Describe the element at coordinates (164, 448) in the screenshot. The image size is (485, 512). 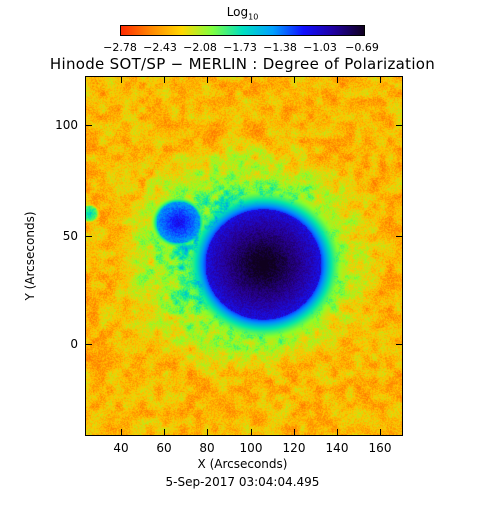
I see `x-tick-label: 60` at that location.